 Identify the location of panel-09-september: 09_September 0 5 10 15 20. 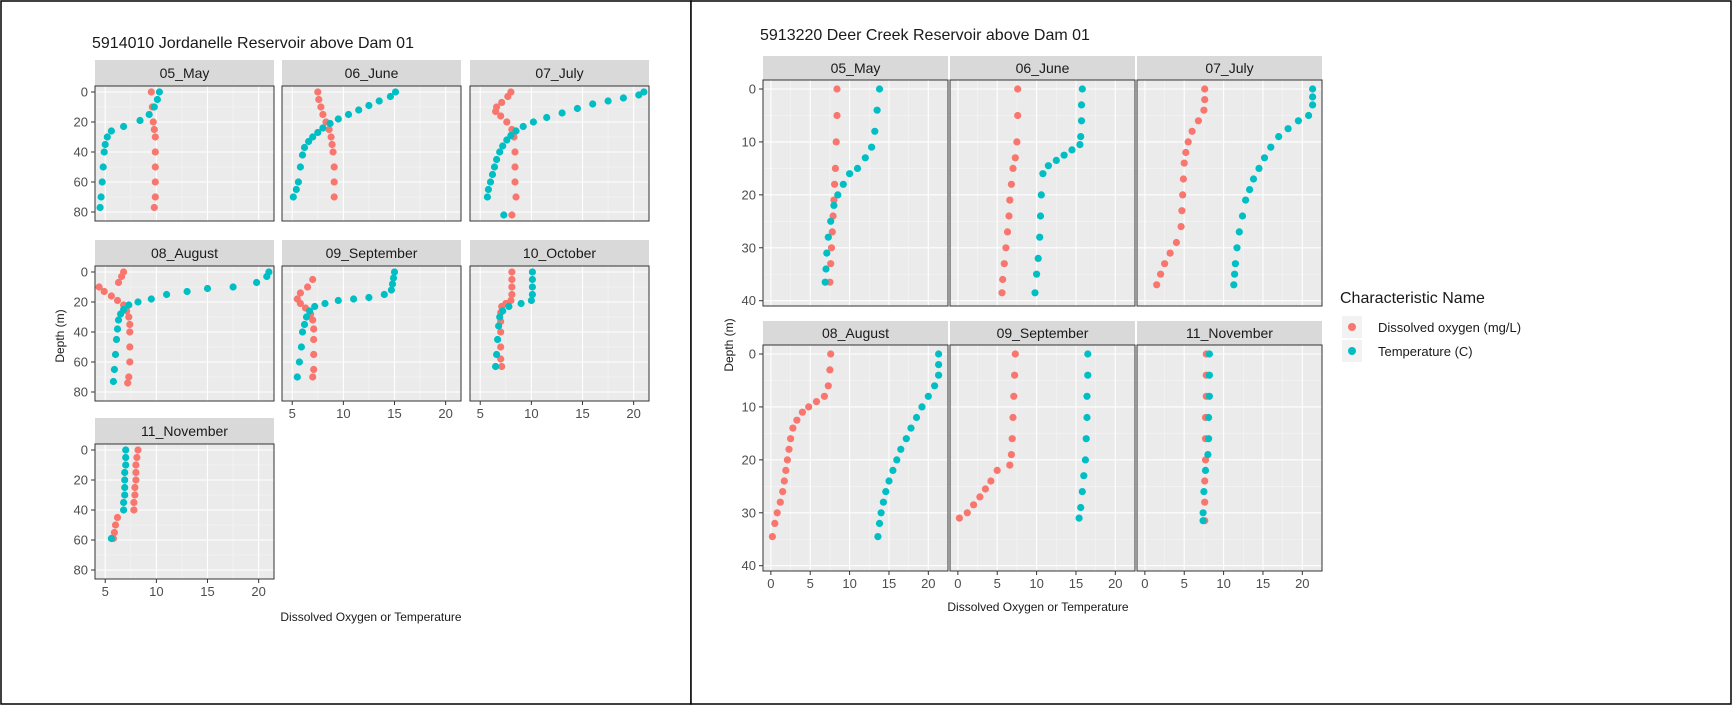
(1042, 456).